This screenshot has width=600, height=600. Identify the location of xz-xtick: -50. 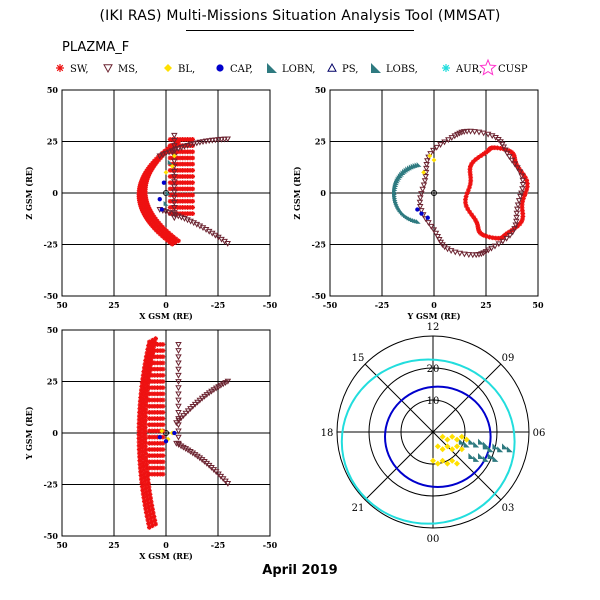
(270, 305).